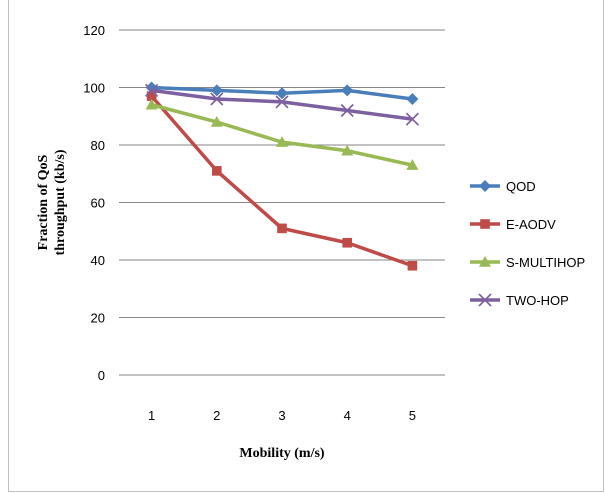  I want to click on x-tick-label: 4, so click(347, 415).